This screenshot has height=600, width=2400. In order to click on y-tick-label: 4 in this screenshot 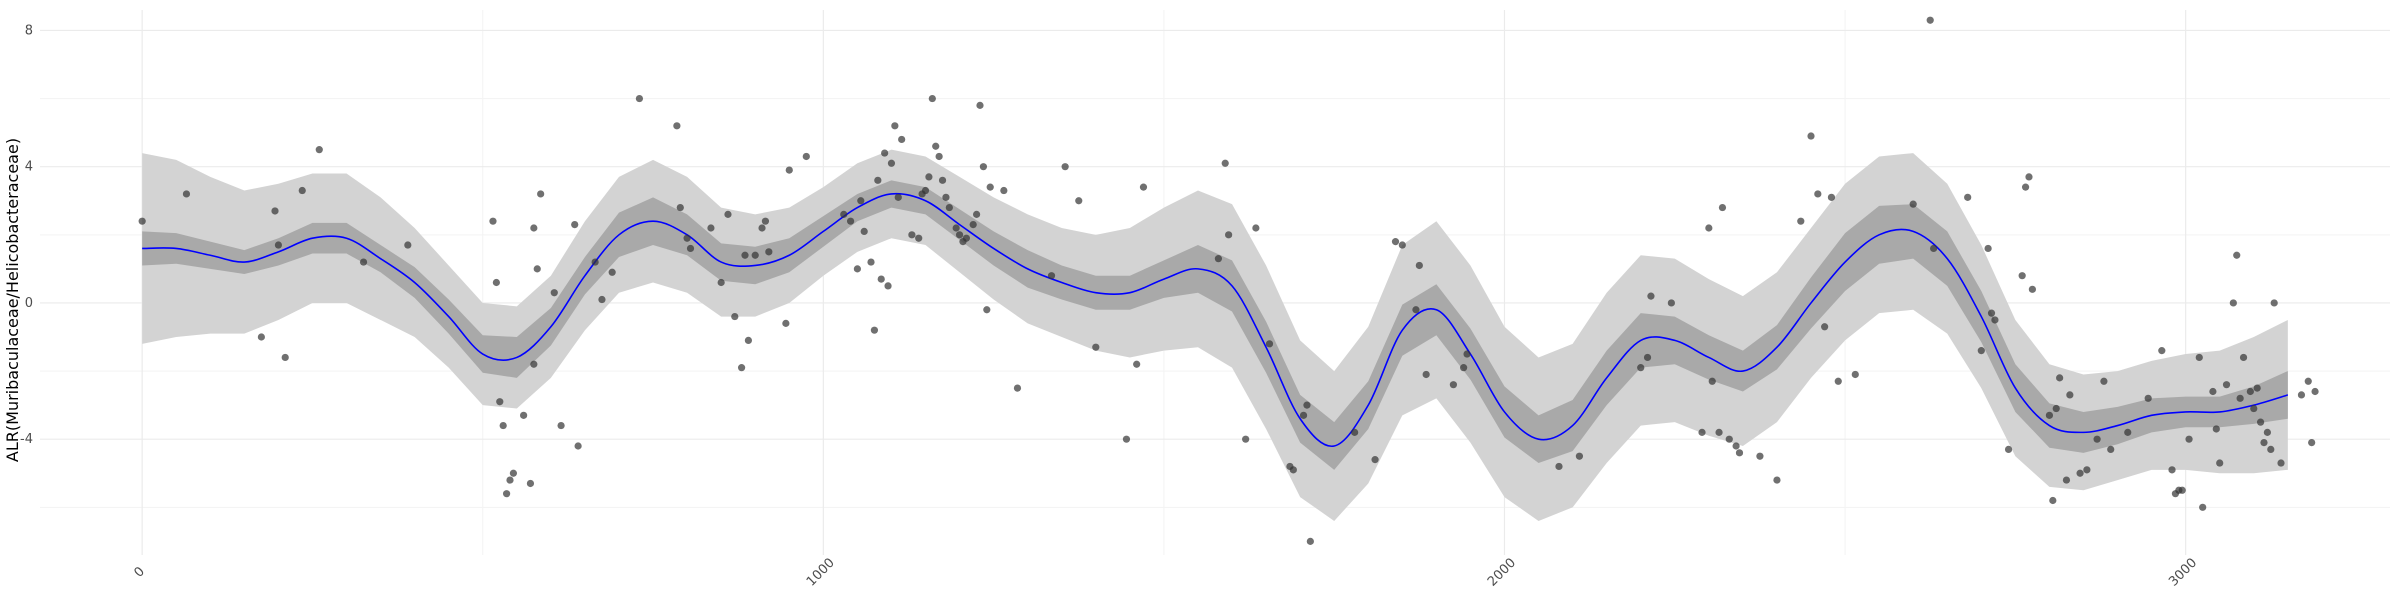, I will do `click(29, 167)`.